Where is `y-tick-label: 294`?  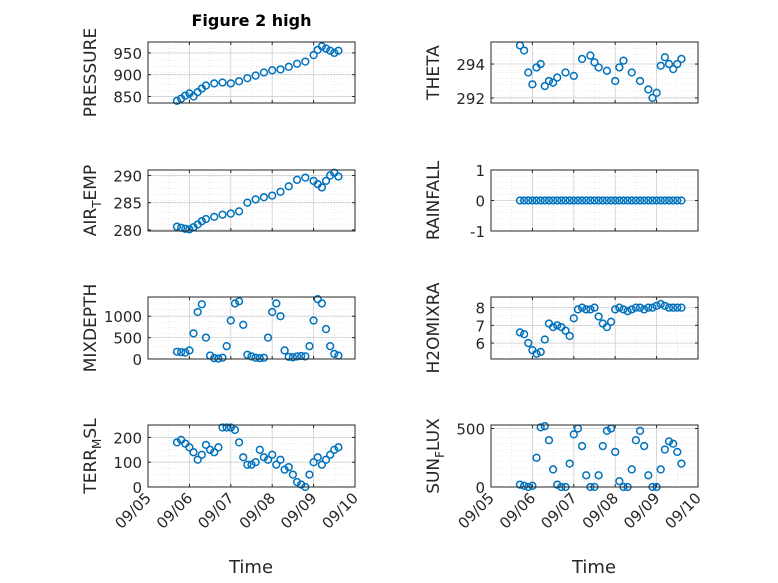 y-tick-label: 294 is located at coordinates (470, 65).